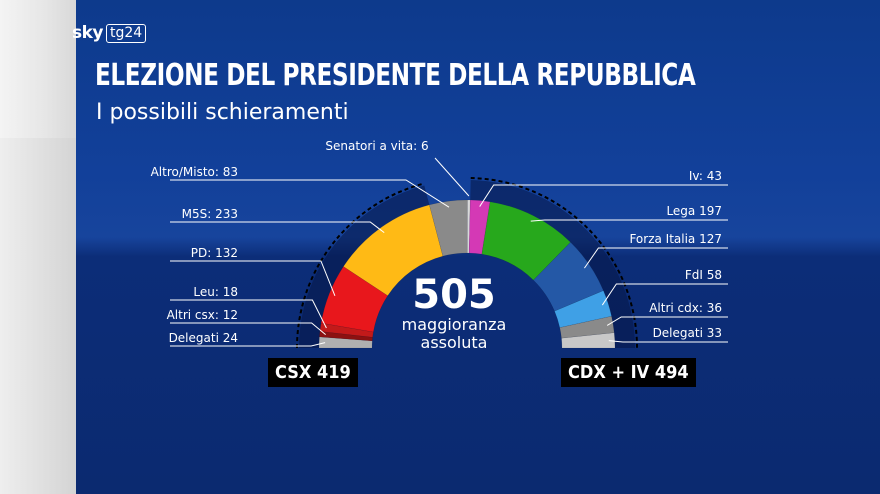 The height and width of the screenshot is (494, 880). I want to click on page-title: ELEZIONE DEL PRESIDENTE DELLA REPUBBLICA, so click(395, 75).